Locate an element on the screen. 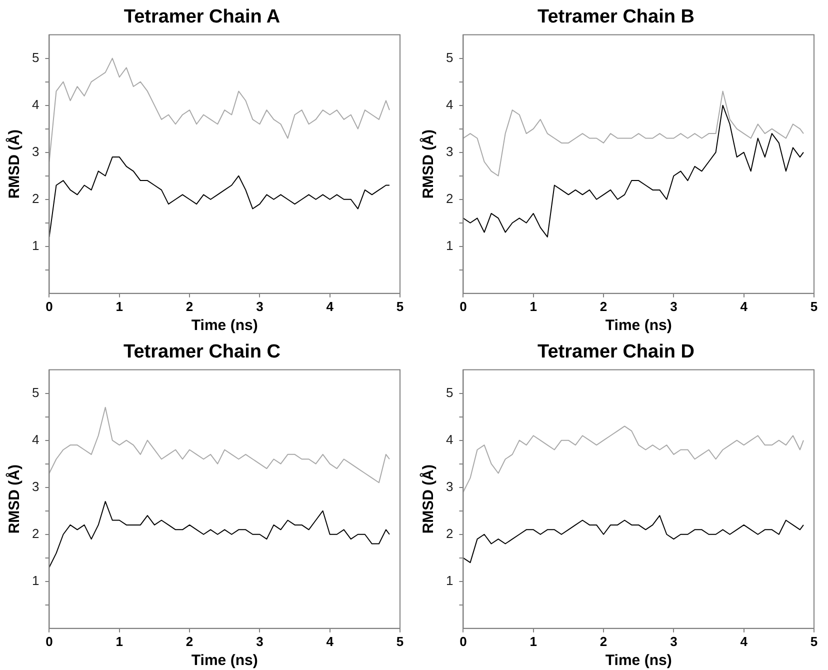  chart-title: Tetramer Chain D is located at coordinates (616, 352).